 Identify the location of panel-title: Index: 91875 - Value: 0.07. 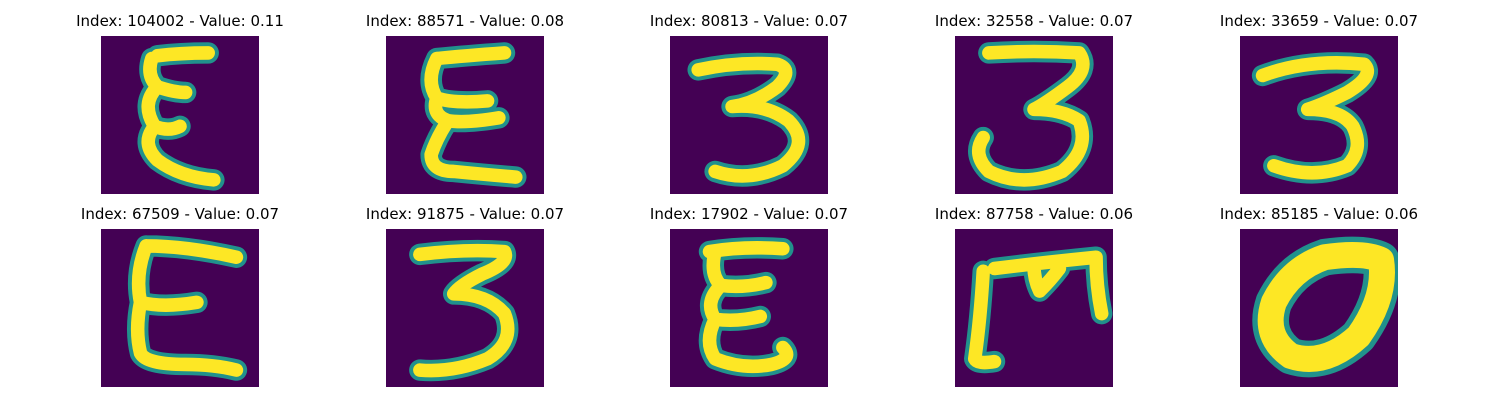
(465, 214).